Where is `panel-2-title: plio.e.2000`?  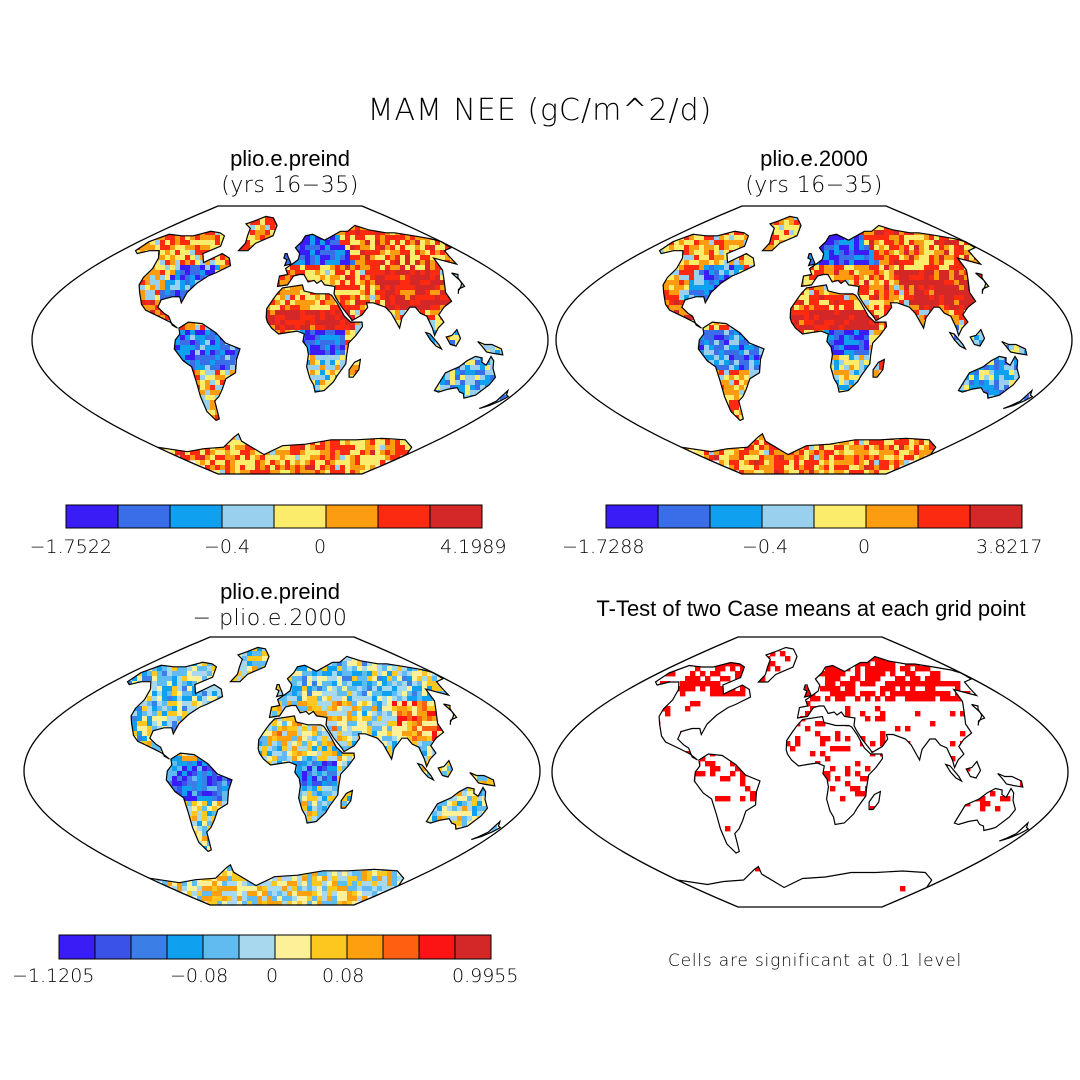 panel-2-title: plio.e.2000 is located at coordinates (814, 158).